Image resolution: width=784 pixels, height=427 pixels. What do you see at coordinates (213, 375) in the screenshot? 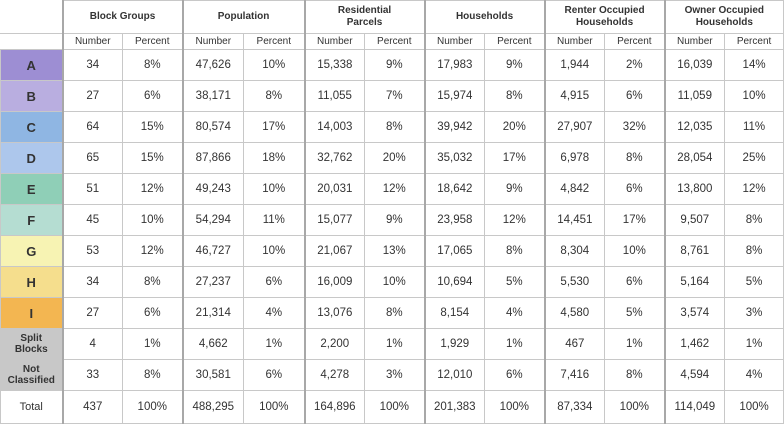
I see `number-cell: 30,581` at bounding box center [213, 375].